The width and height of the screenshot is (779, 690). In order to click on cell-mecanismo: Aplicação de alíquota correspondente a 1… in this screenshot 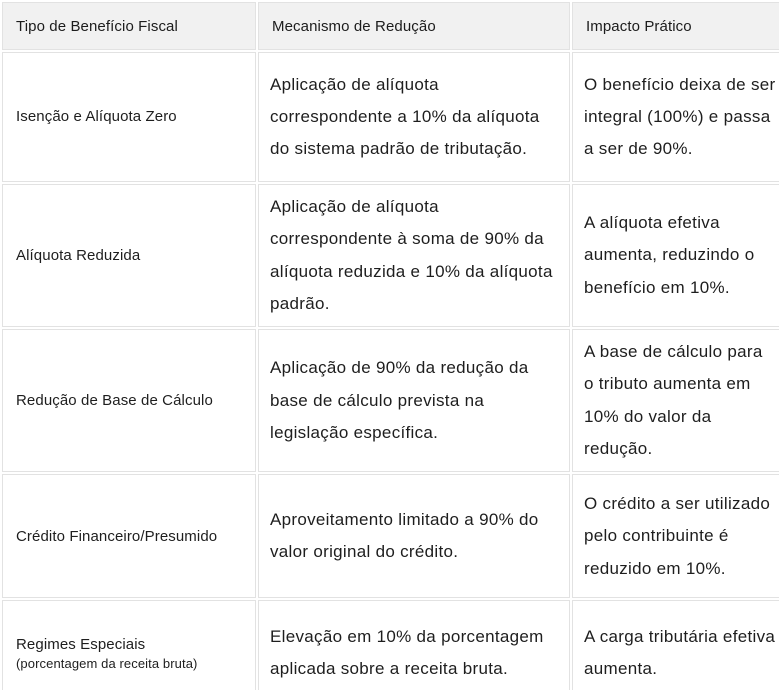, I will do `click(414, 117)`.